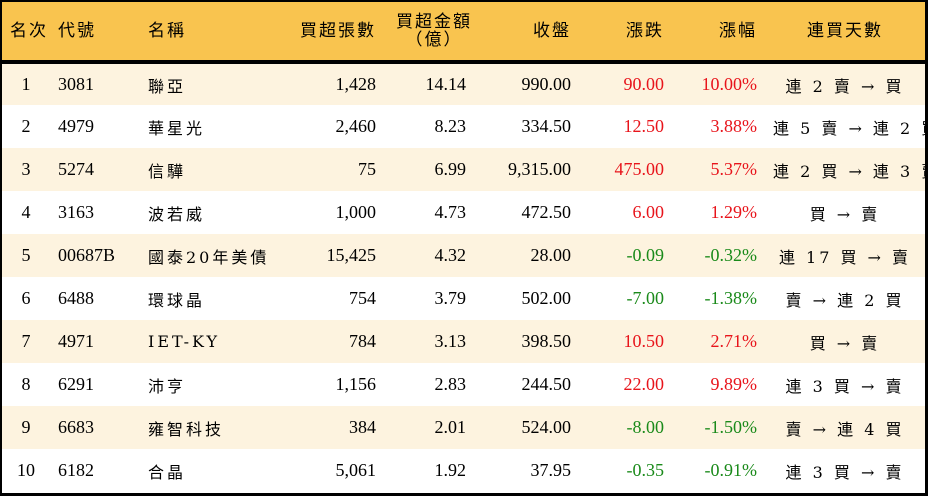 This screenshot has width=928, height=496. What do you see at coordinates (76, 470) in the screenshot?
I see `cell-code: 6182` at bounding box center [76, 470].